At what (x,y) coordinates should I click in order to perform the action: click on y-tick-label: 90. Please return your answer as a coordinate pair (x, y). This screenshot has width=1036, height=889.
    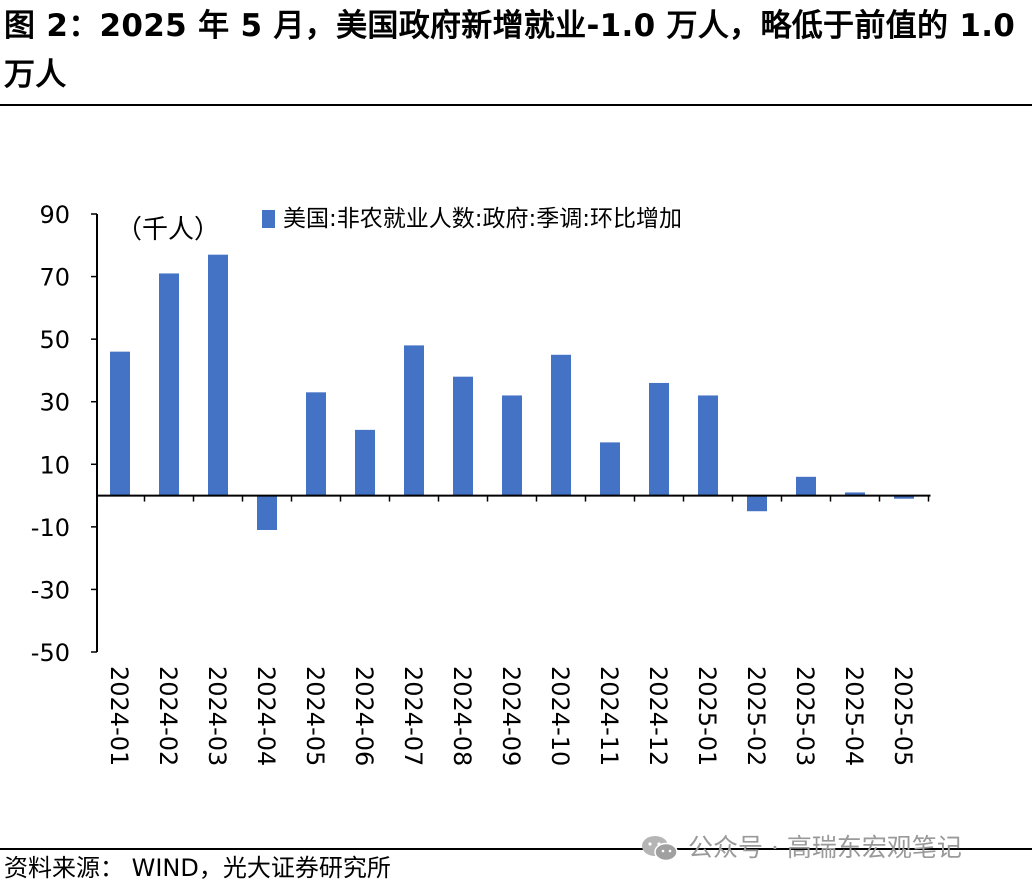
    Looking at the image, I should click on (54, 215).